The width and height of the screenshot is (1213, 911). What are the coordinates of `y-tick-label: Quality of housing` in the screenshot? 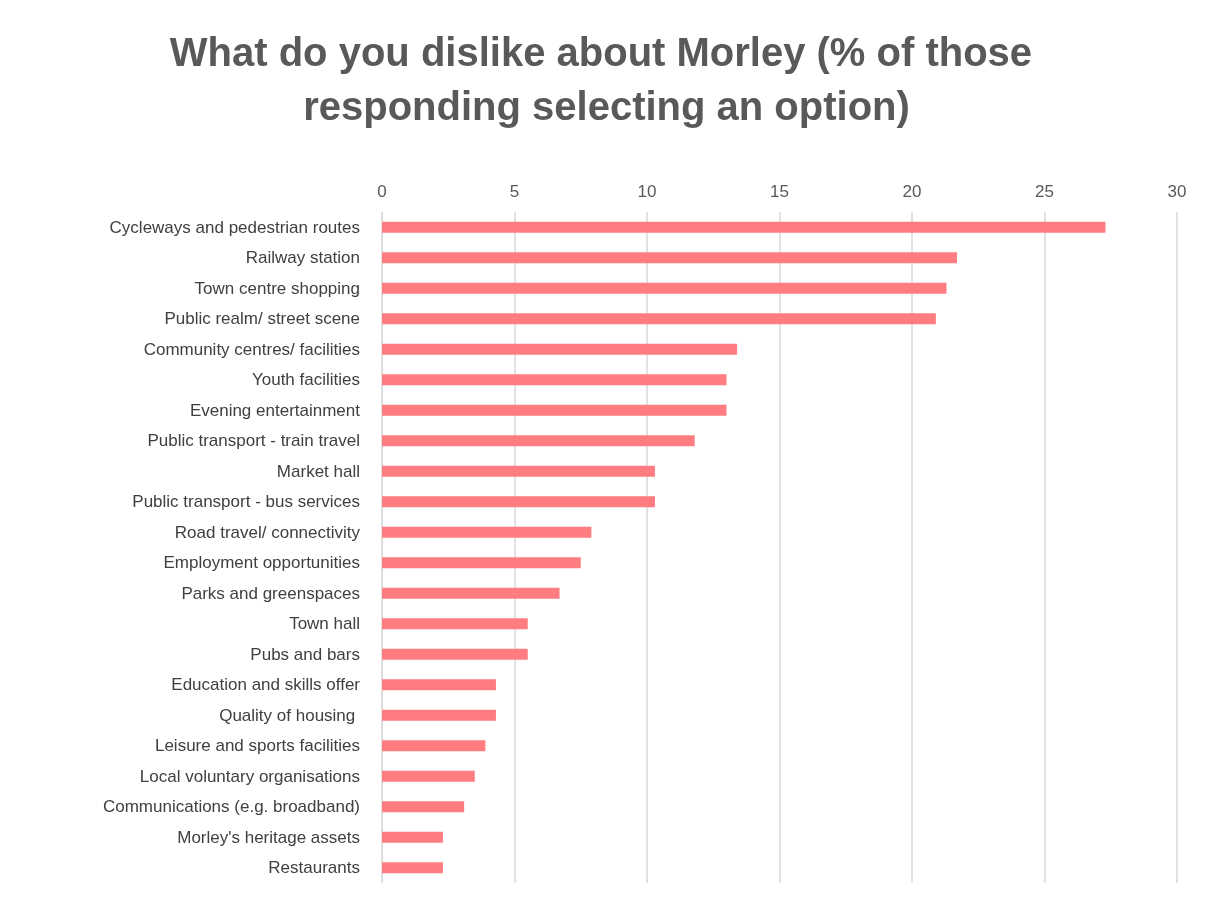 It's located at (289, 715).